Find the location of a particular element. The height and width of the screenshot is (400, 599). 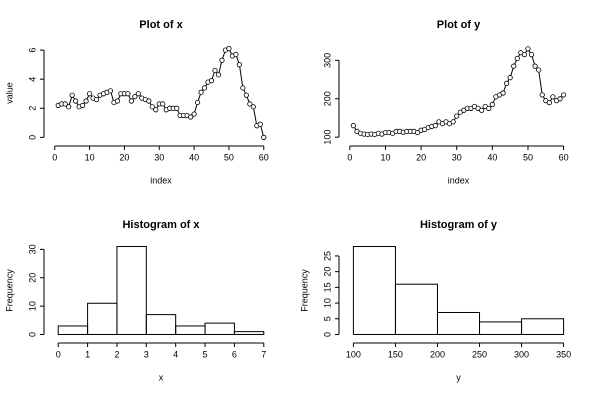

y-tick-label: 200 is located at coordinates (327, 98).